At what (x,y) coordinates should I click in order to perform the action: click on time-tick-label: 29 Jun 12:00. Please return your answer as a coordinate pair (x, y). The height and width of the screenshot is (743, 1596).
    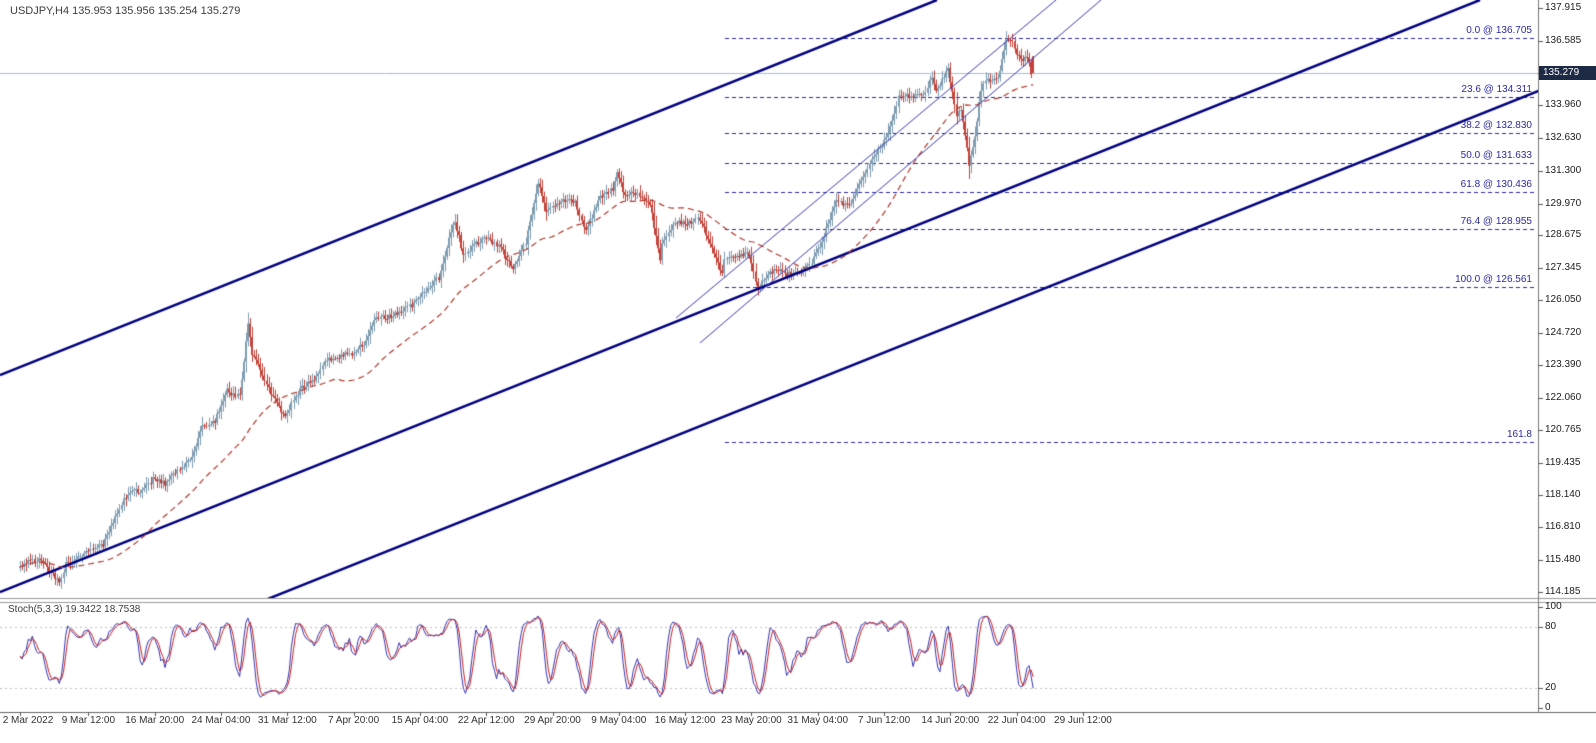
    Looking at the image, I should click on (1083, 720).